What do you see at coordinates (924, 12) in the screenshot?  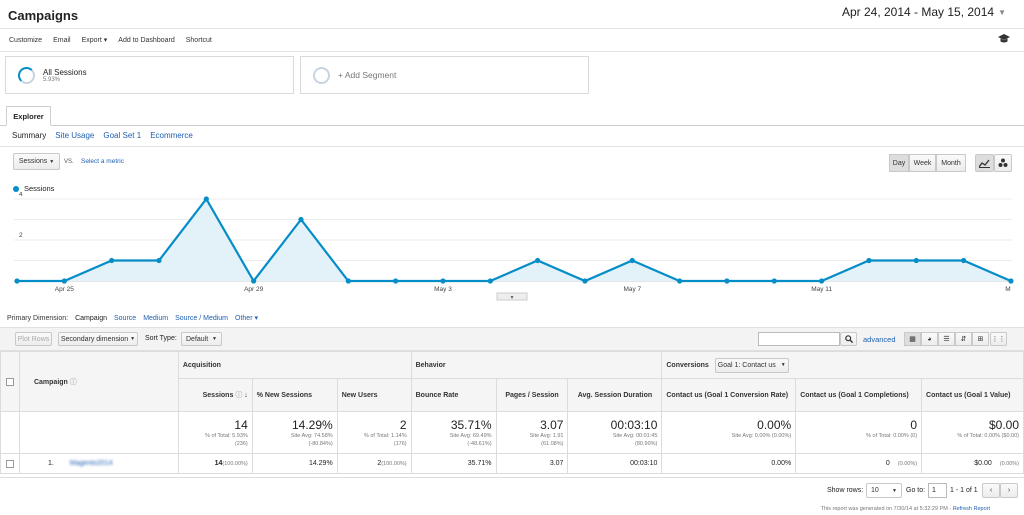 I see `date-range-picker: Apr 24, 2014 - May 15, 2014 ▼` at bounding box center [924, 12].